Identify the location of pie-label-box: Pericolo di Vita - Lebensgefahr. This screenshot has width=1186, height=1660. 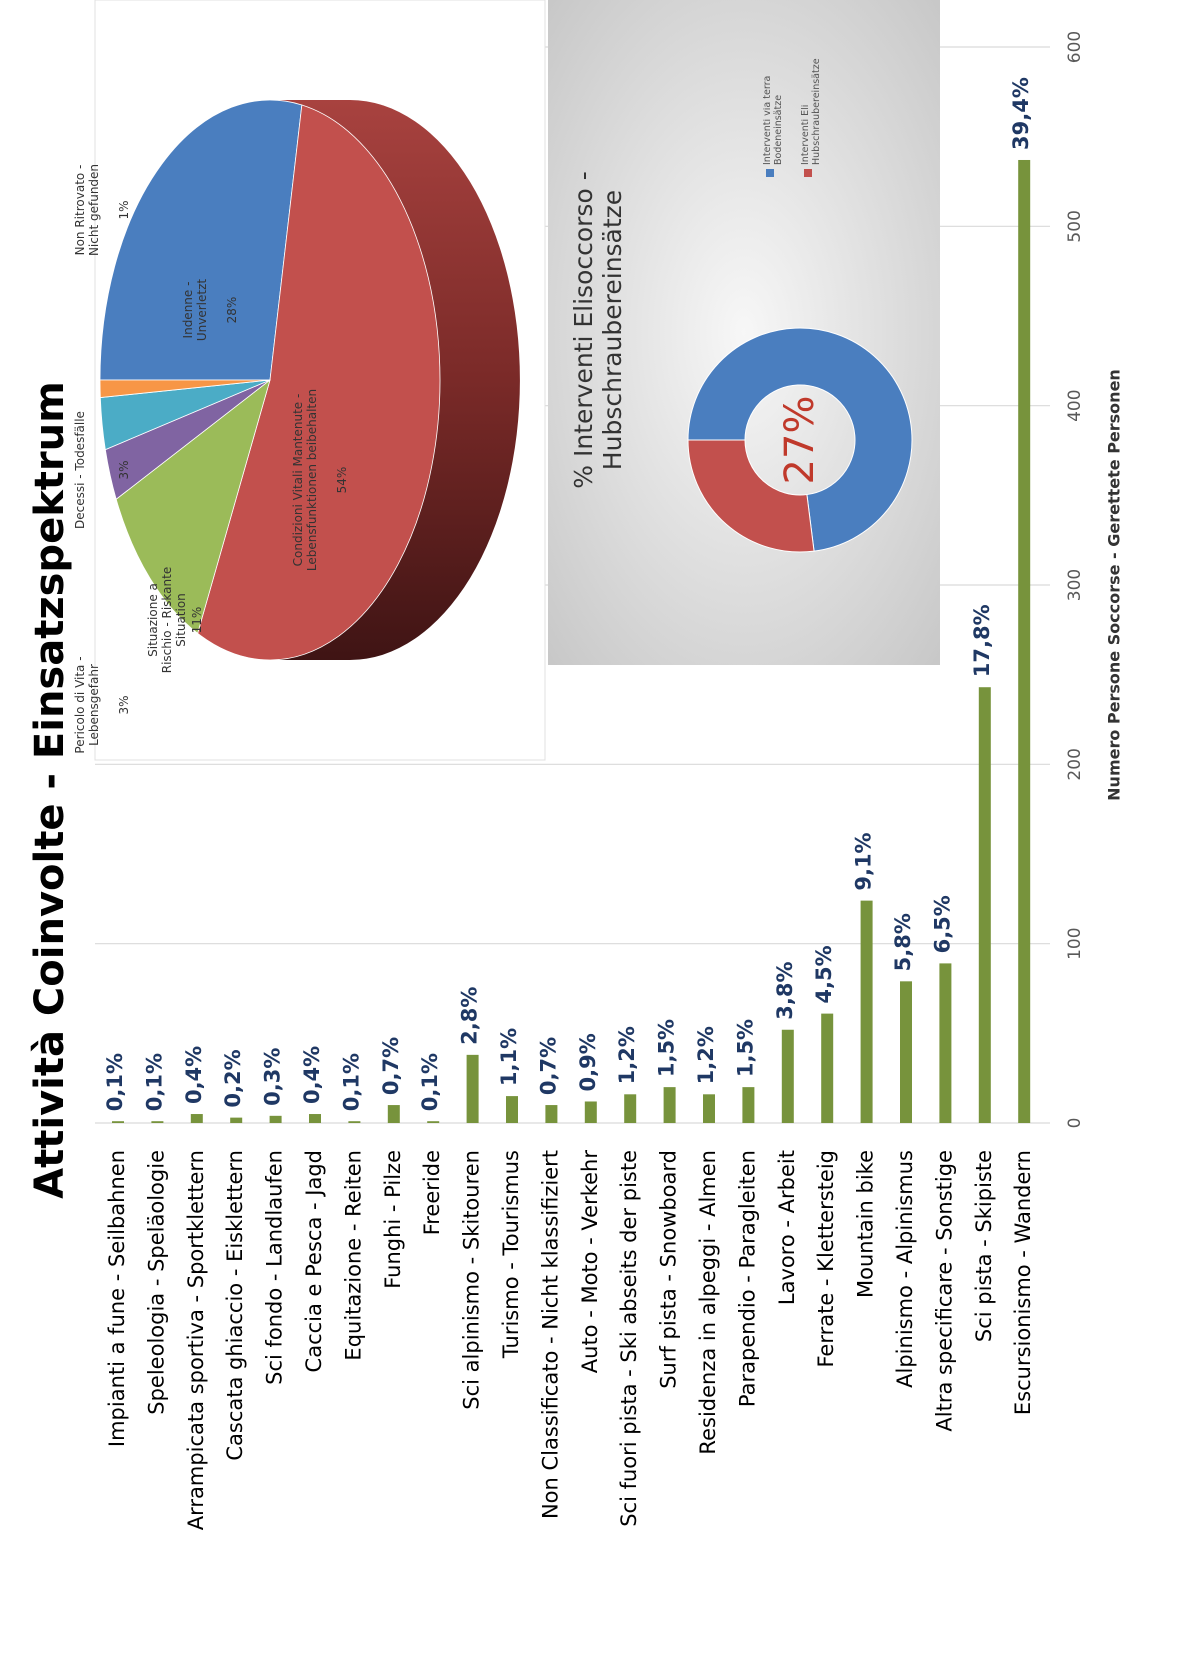
(87, 705).